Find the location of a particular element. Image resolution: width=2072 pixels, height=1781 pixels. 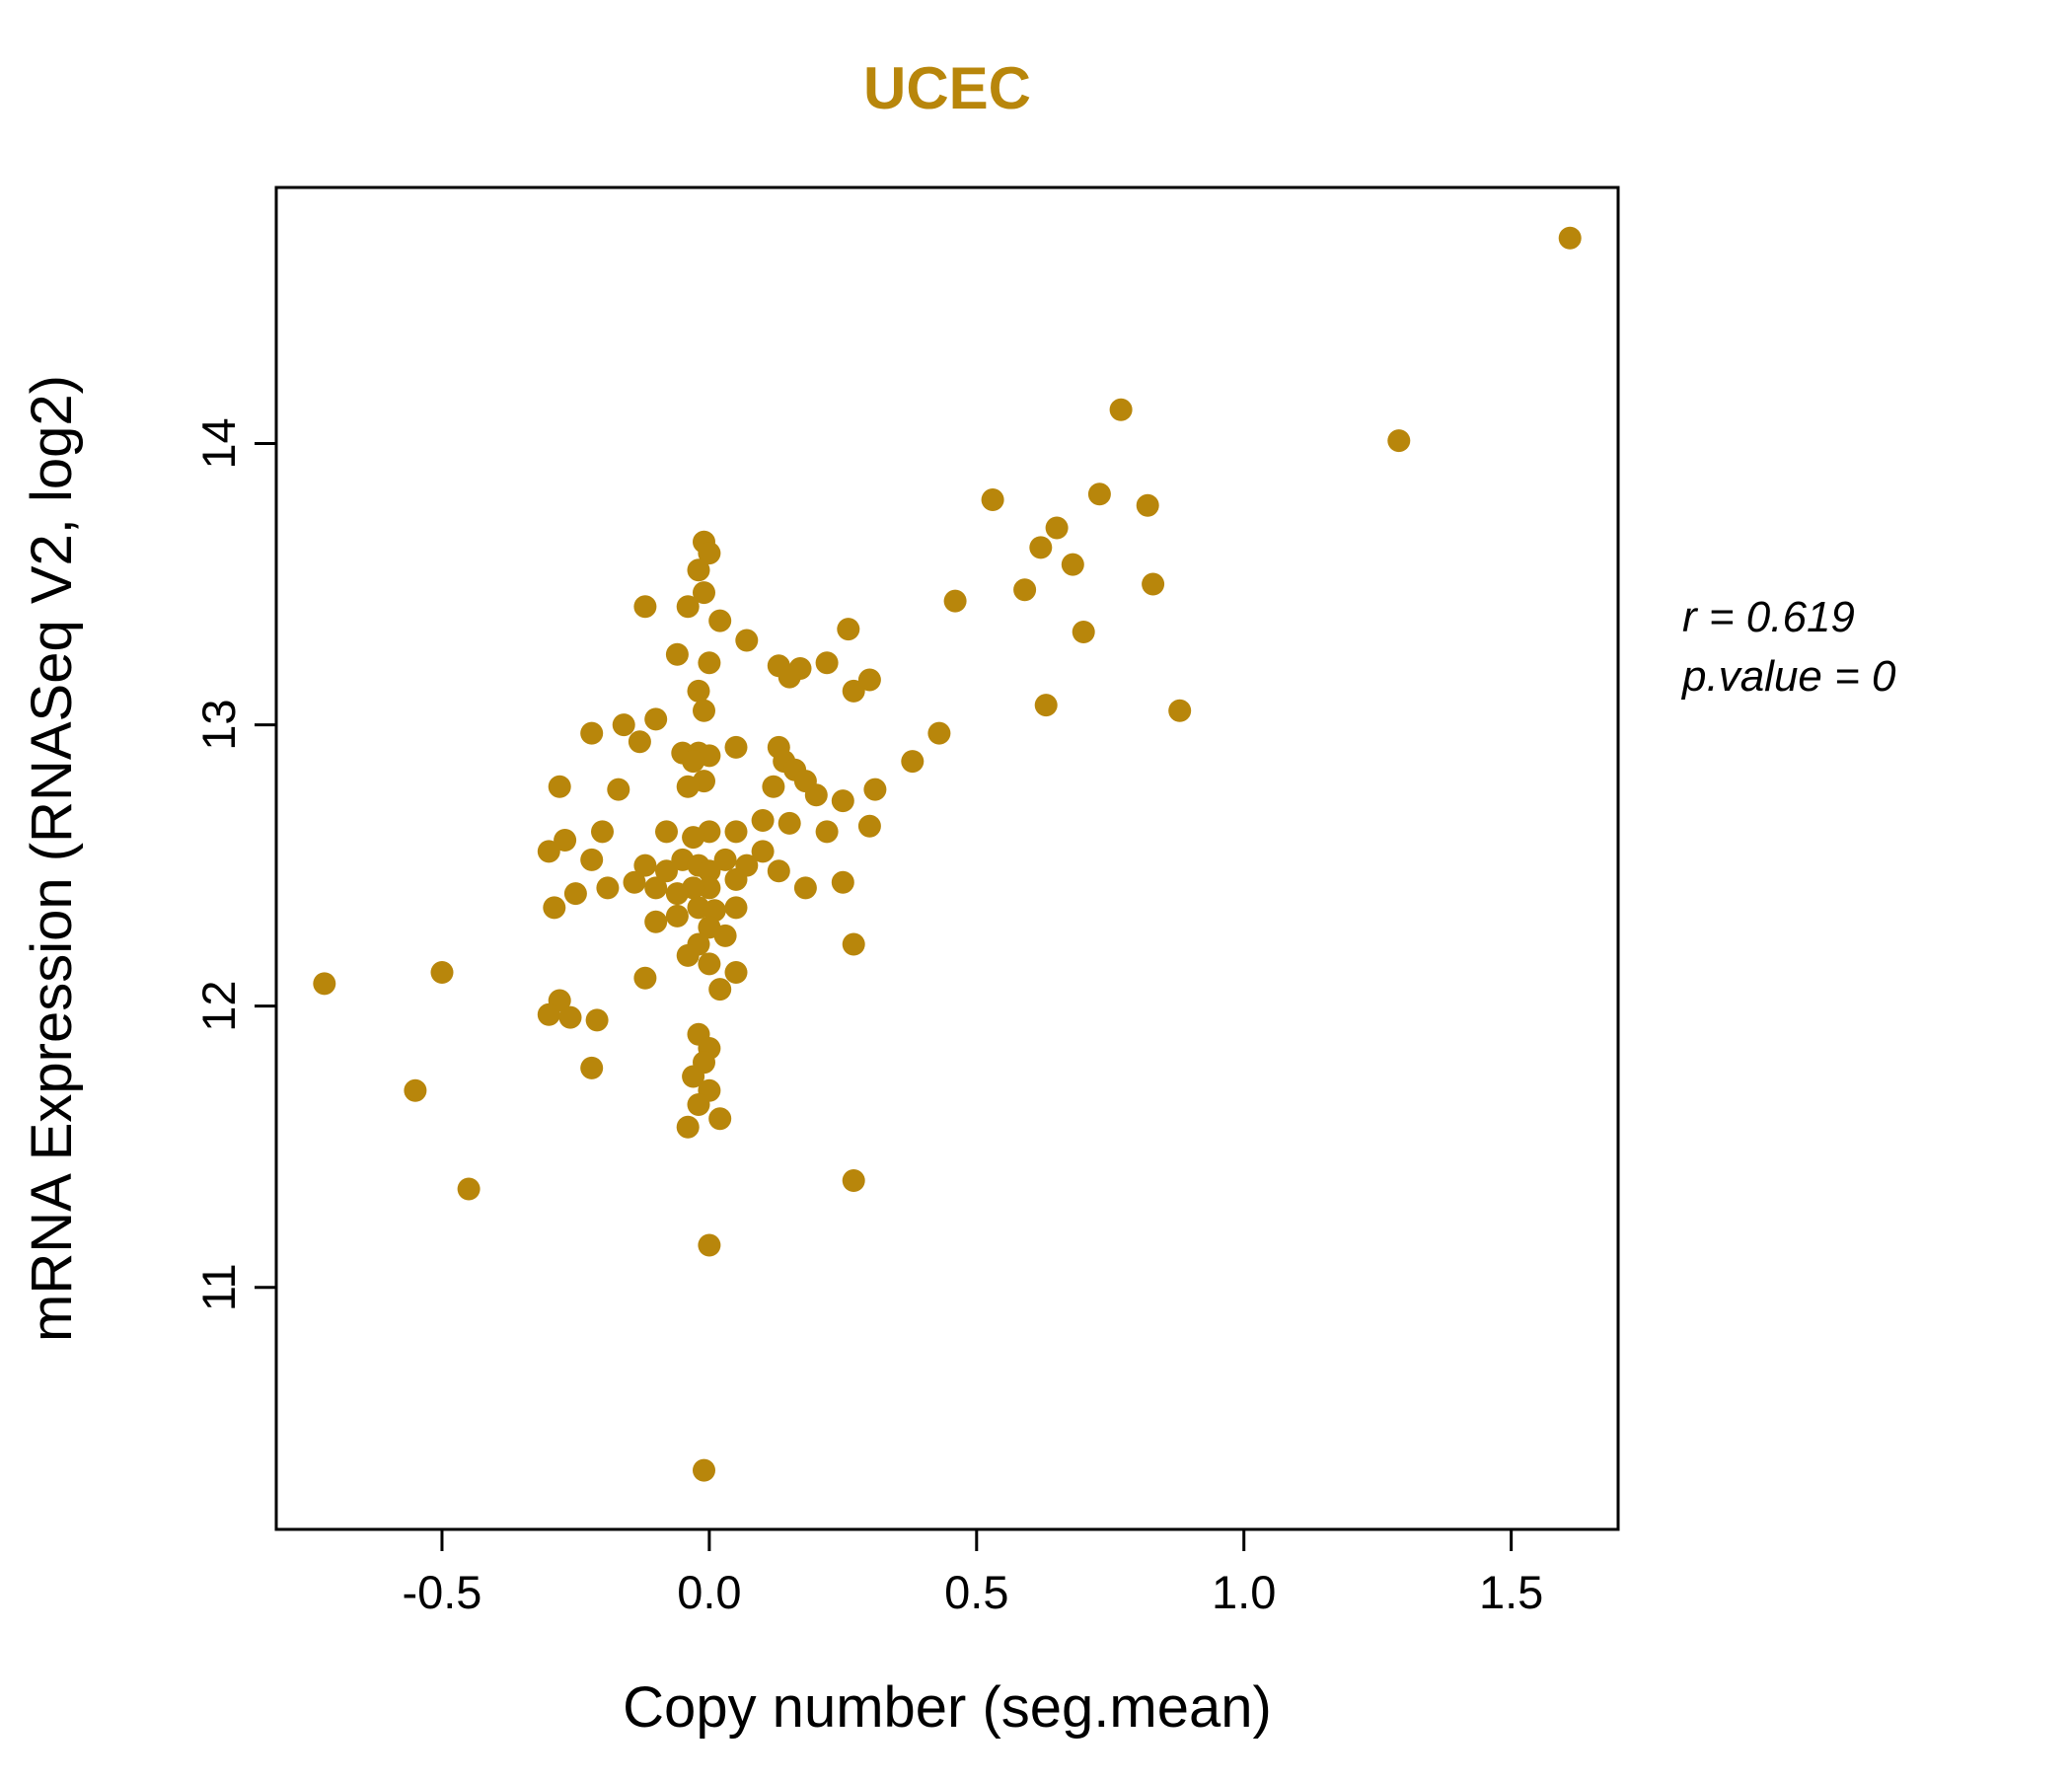

y-tick-label: 11 is located at coordinates (218, 1287).